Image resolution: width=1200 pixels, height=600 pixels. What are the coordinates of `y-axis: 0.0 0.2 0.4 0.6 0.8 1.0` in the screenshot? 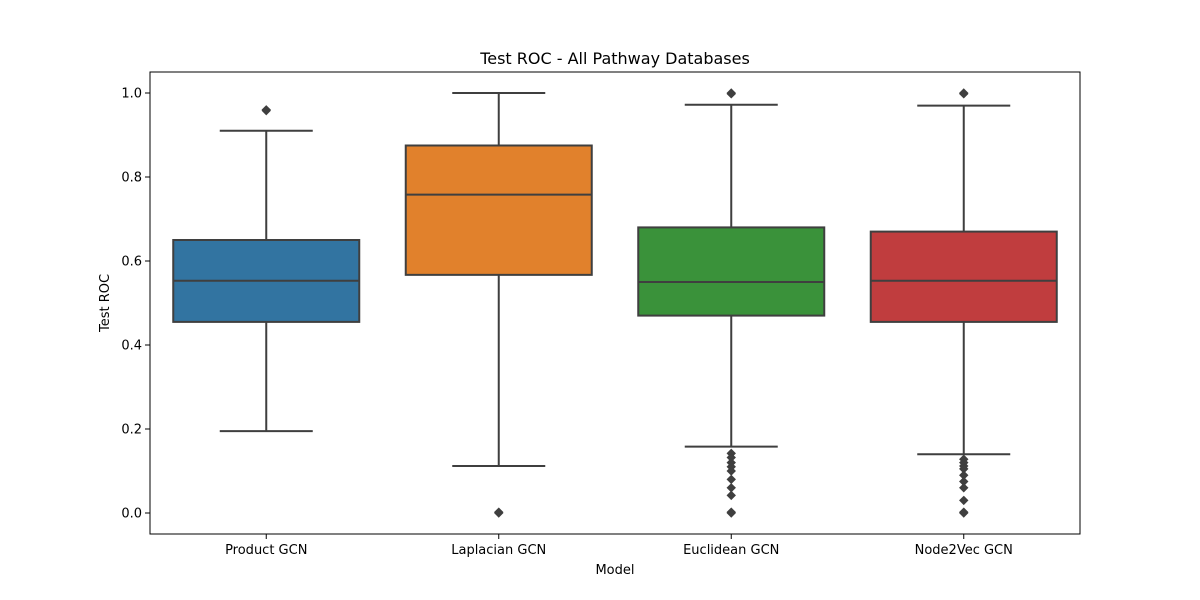 It's located at (135, 304).